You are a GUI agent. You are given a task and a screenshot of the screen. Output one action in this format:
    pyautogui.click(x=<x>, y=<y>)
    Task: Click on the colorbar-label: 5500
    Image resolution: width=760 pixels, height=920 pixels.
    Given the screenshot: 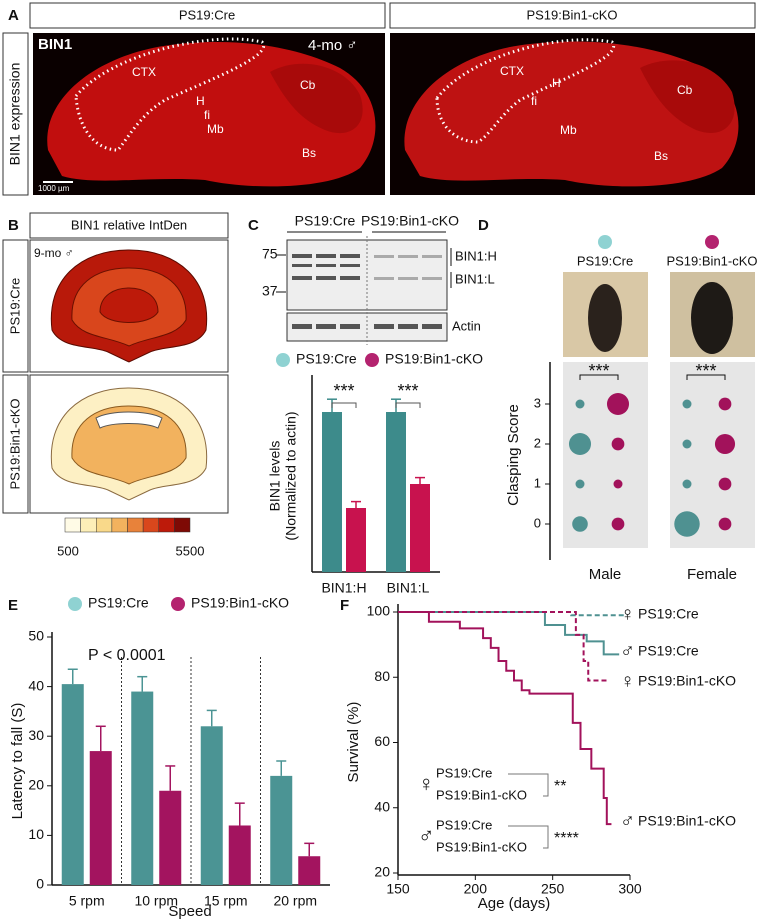 What is the action you would take?
    pyautogui.click(x=190, y=550)
    